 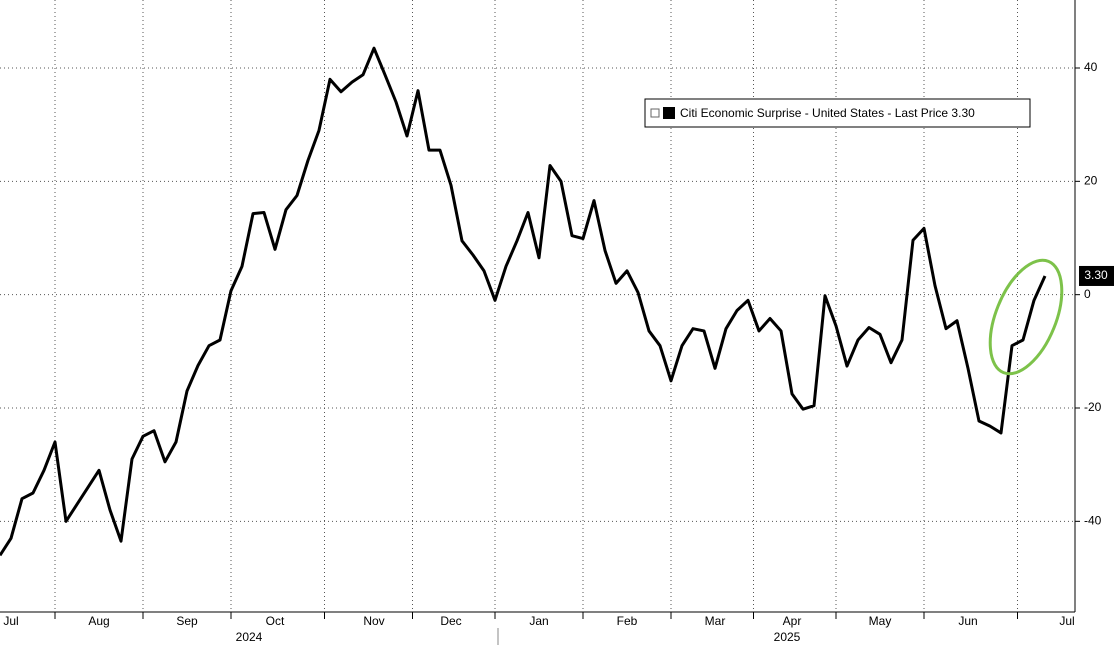 What do you see at coordinates (1093, 521) in the screenshot?
I see `y-tick-label: -40` at bounding box center [1093, 521].